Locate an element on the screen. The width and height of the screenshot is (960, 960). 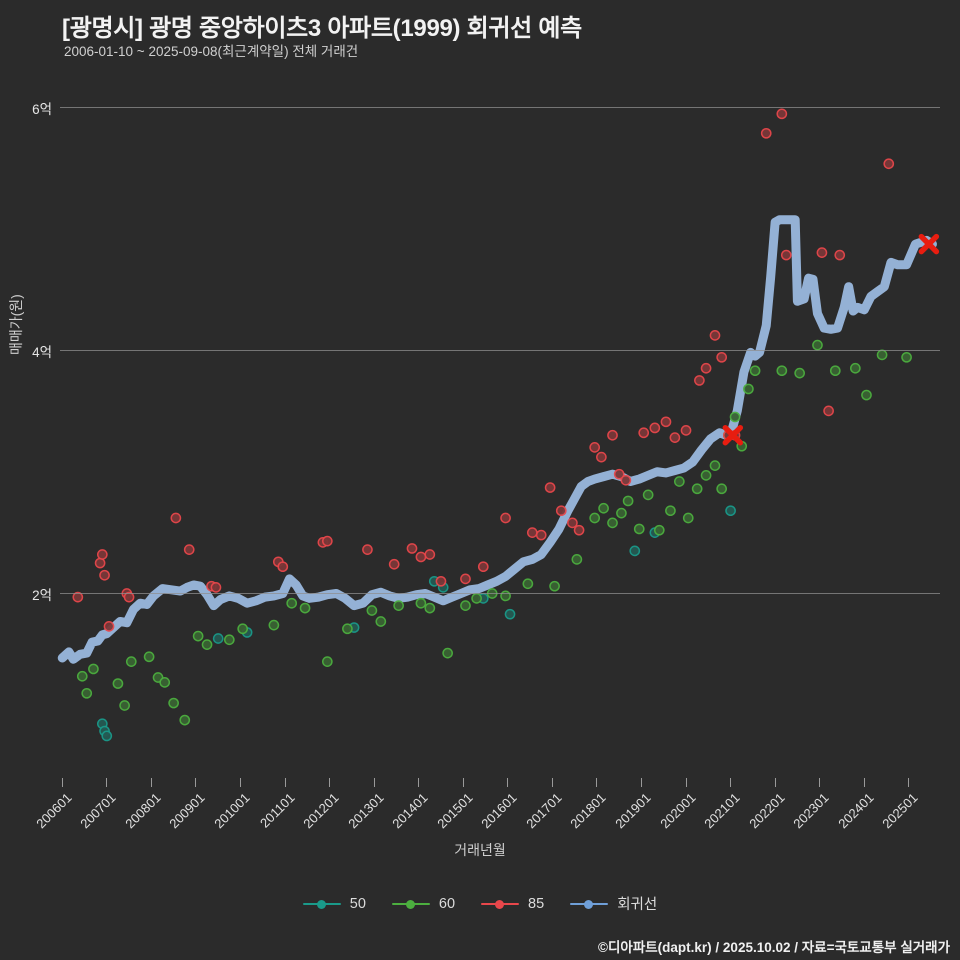
x-tick-label: 201901 is located at coordinates (633, 811).